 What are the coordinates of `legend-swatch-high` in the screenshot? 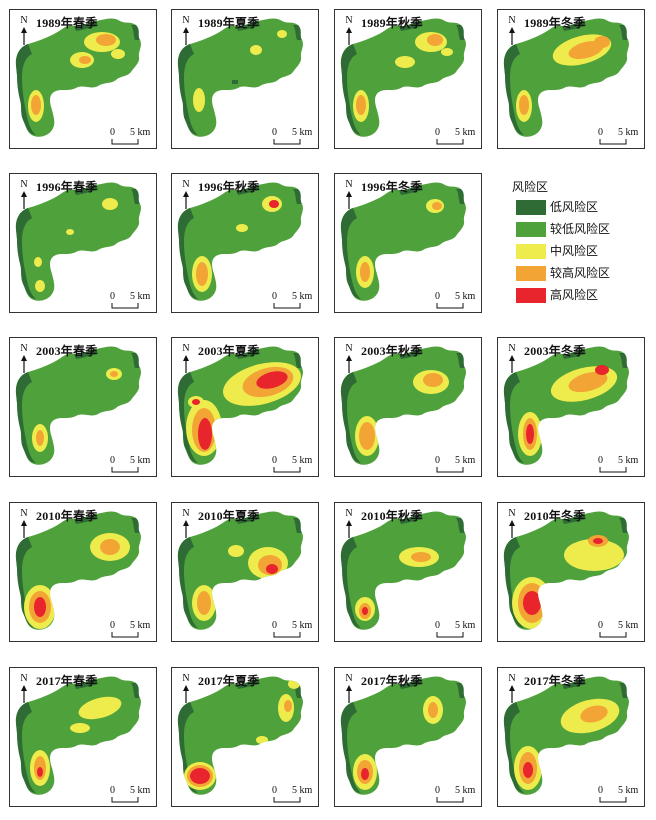 It's located at (531, 295).